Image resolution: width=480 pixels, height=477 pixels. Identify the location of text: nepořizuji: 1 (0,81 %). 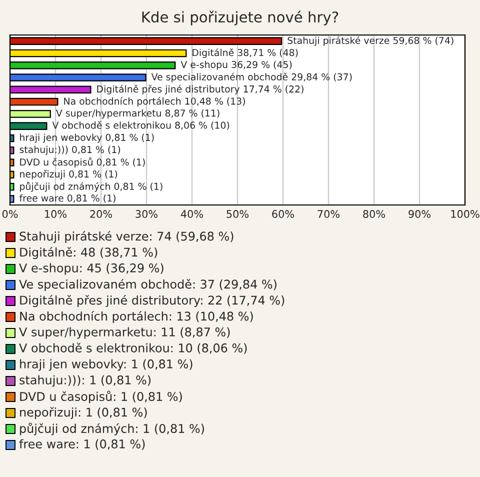
(83, 413).